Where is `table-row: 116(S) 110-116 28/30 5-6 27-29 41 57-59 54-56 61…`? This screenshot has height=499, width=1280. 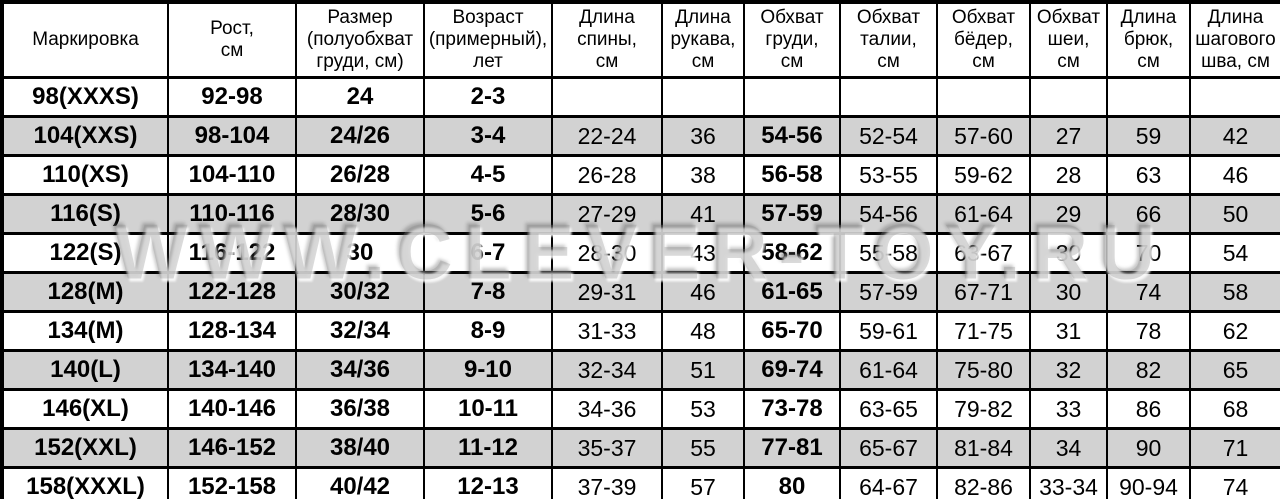
table-row: 116(S) 110-116 28/30 5-6 27-29 41 57-59 54-56 61… is located at coordinates (640, 214).